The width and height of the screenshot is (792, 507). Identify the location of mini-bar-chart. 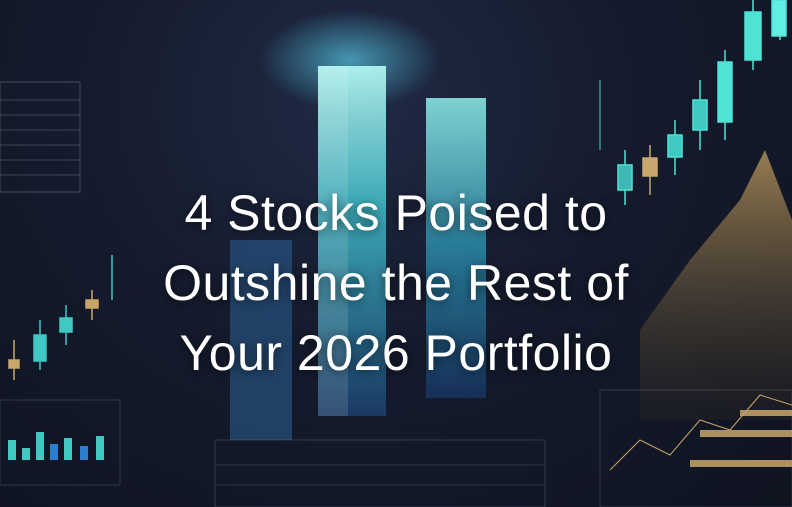
(56, 446).